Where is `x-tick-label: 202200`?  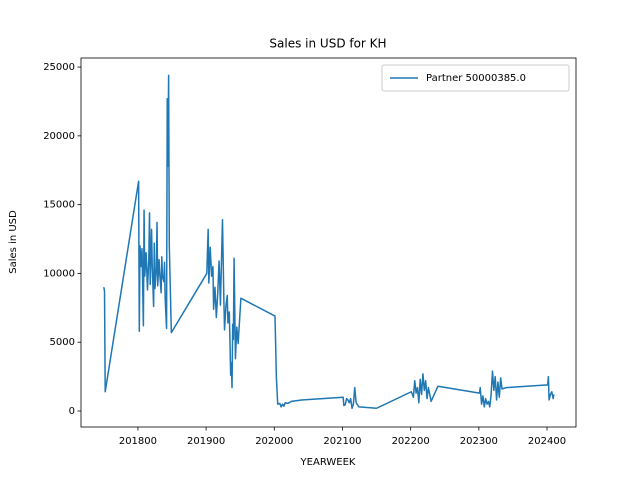 x-tick-label: 202200 is located at coordinates (411, 441).